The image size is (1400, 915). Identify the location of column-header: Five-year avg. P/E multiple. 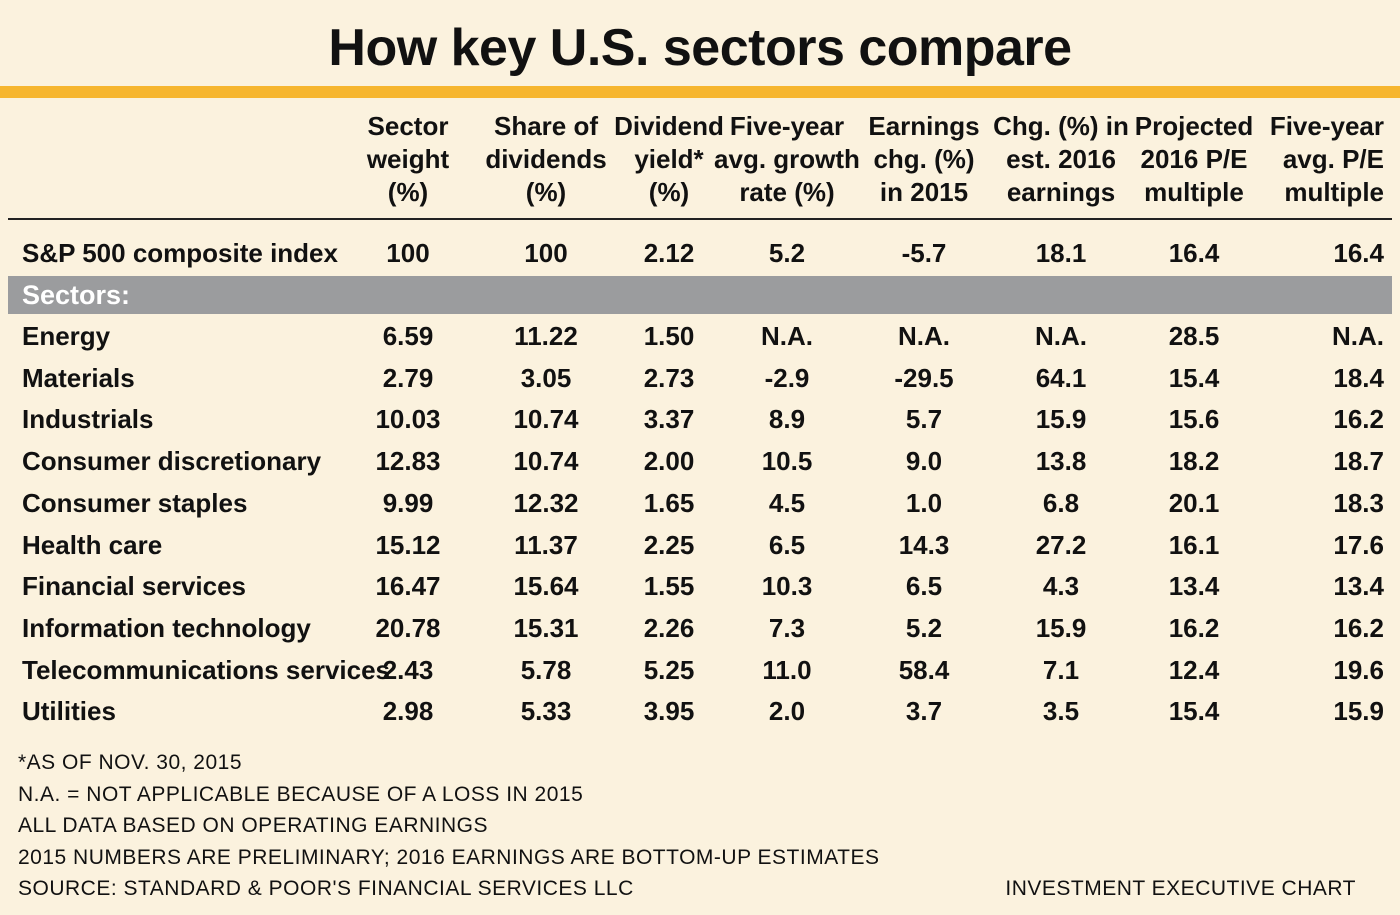
(1326, 159).